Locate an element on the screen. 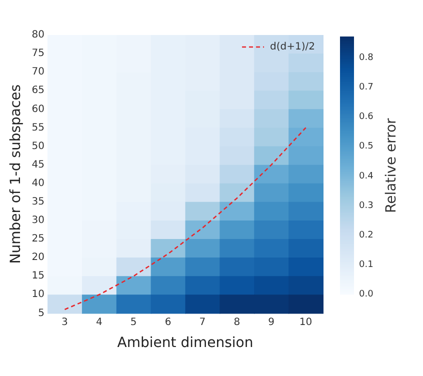 The image size is (423, 376). x-tick-label: 10 is located at coordinates (305, 322).